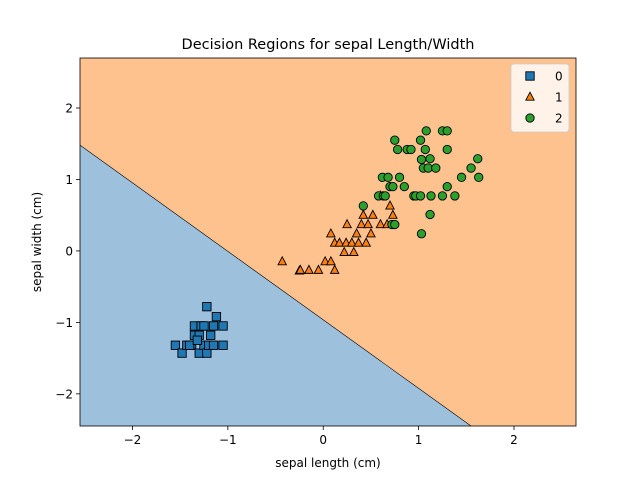 This screenshot has width=640, height=480. I want to click on legend: 0 1 2, so click(540, 98).